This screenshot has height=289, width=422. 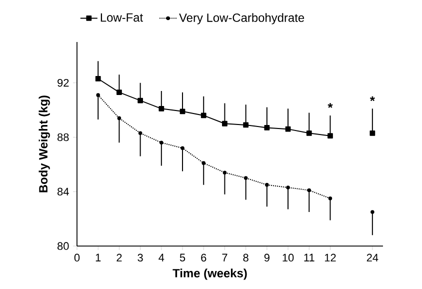 What do you see at coordinates (121, 17) in the screenshot?
I see `legend-label: Low-Fat` at bounding box center [121, 17].